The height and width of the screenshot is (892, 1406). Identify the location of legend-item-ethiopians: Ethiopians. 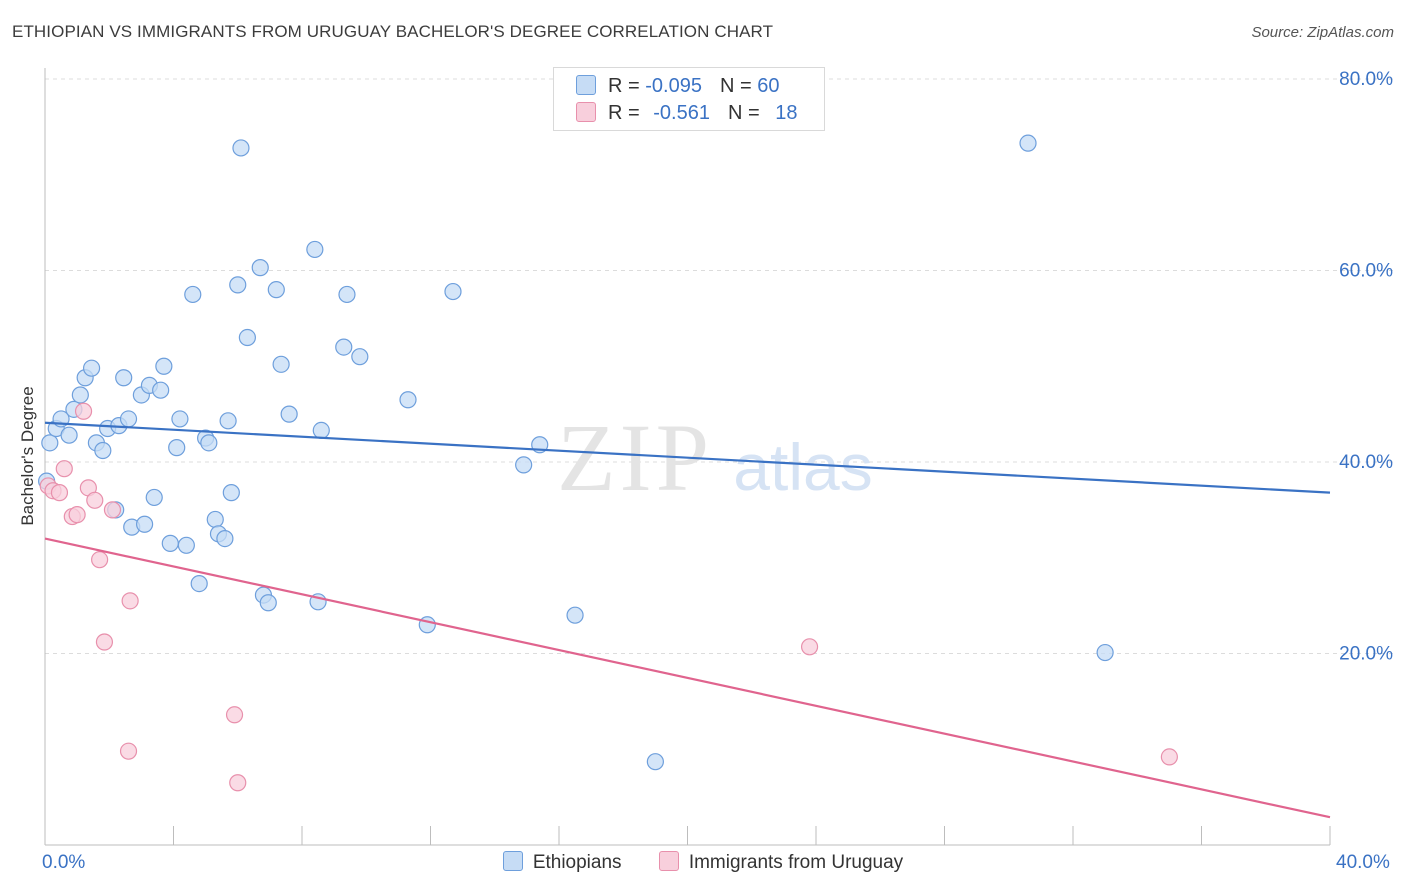
(562, 862).